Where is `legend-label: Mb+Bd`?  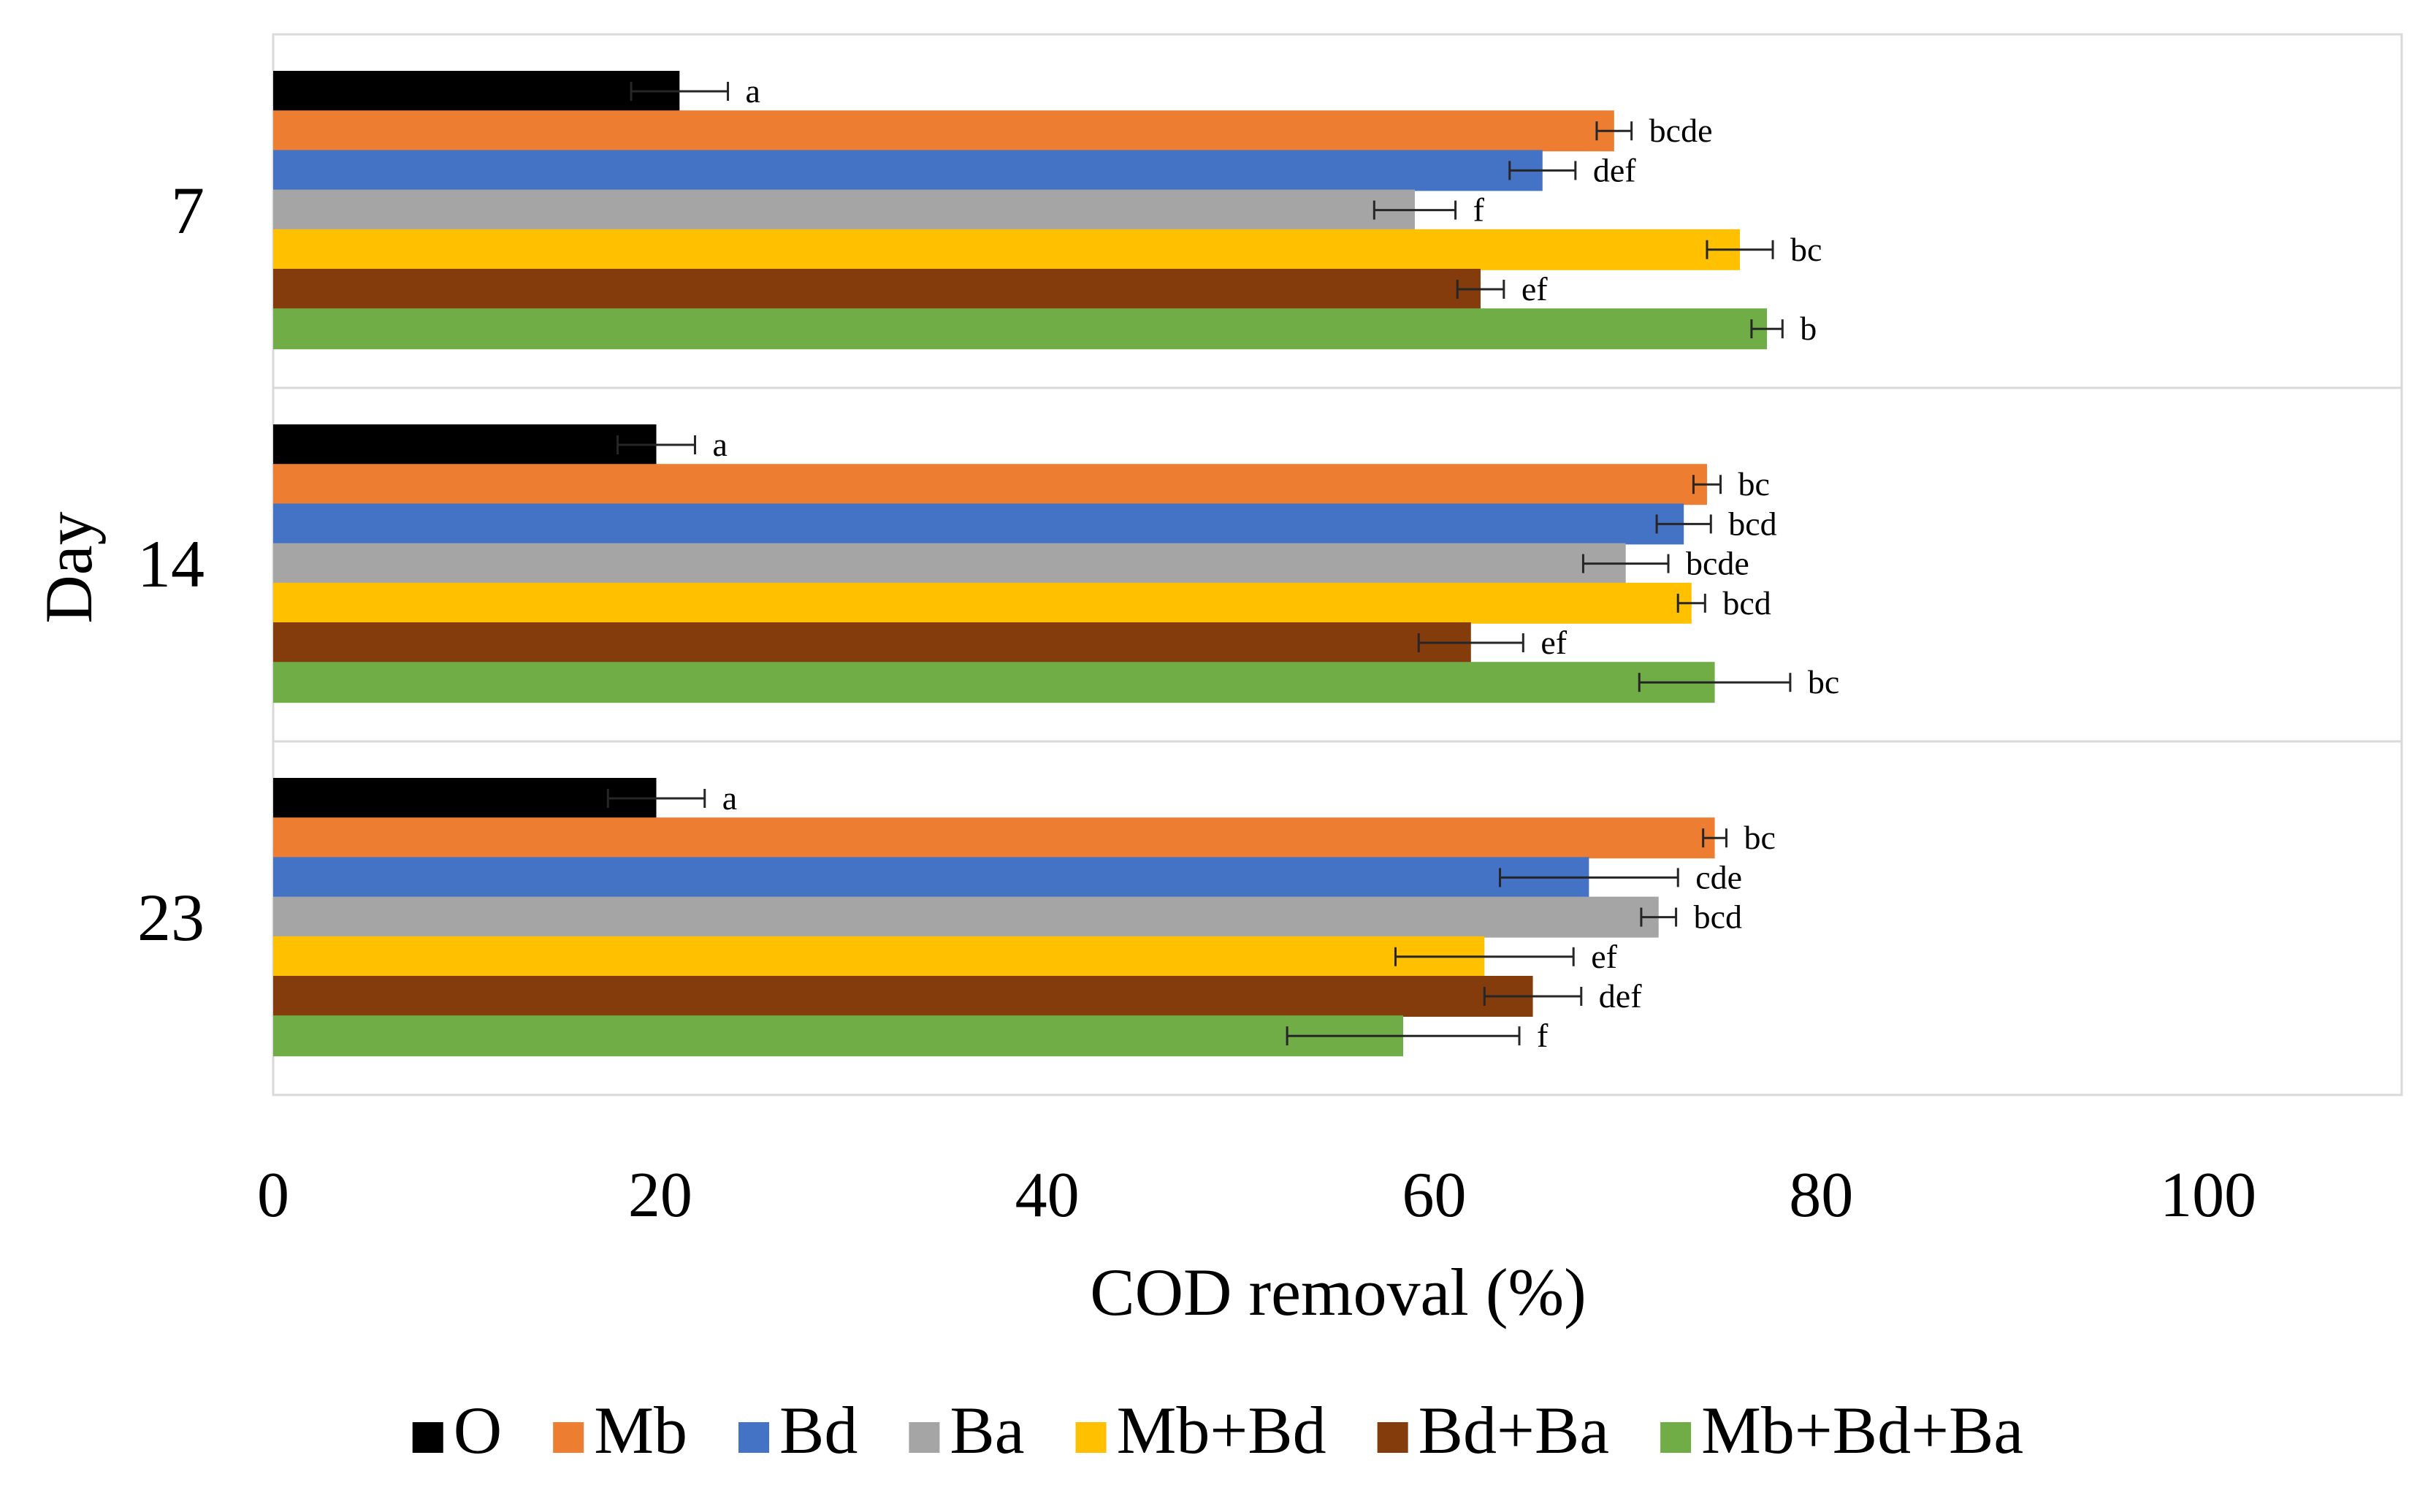
legend-label: Mb+Bd is located at coordinates (1221, 1430).